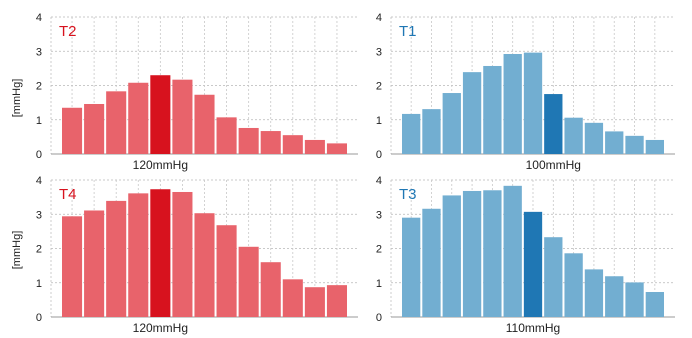  Describe the element at coordinates (17, 98) in the screenshot. I see `y-axis-label-top: [mmHg]` at that location.